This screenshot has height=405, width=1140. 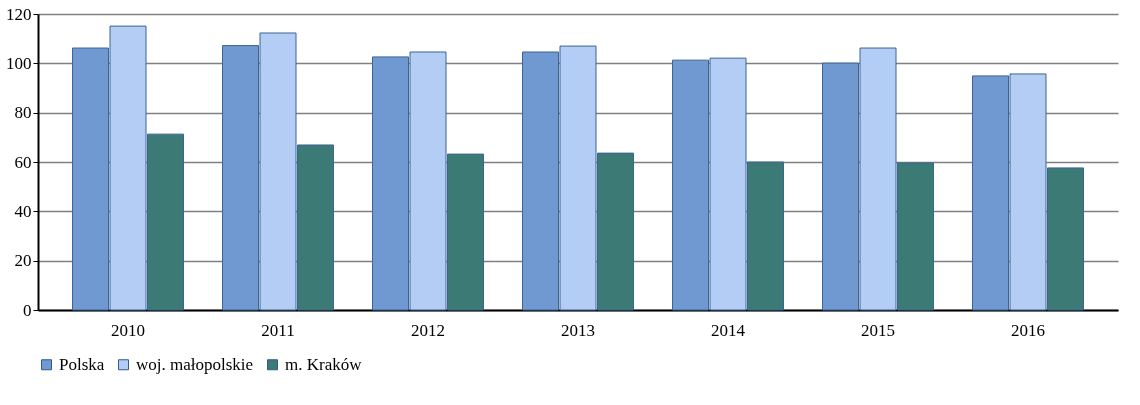 I want to click on legend-label: Polska, so click(x=82, y=364).